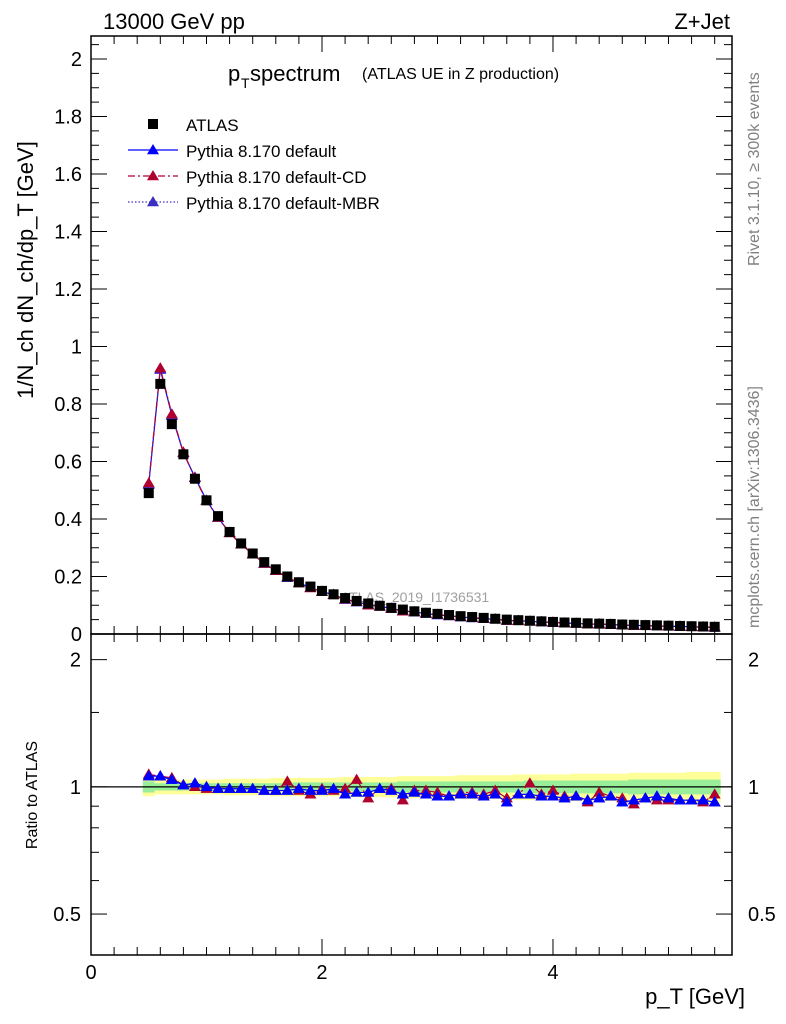 This screenshot has height=1024, width=786. Describe the element at coordinates (68, 578) in the screenshot. I see `y-tick-label: 0.2` at that location.